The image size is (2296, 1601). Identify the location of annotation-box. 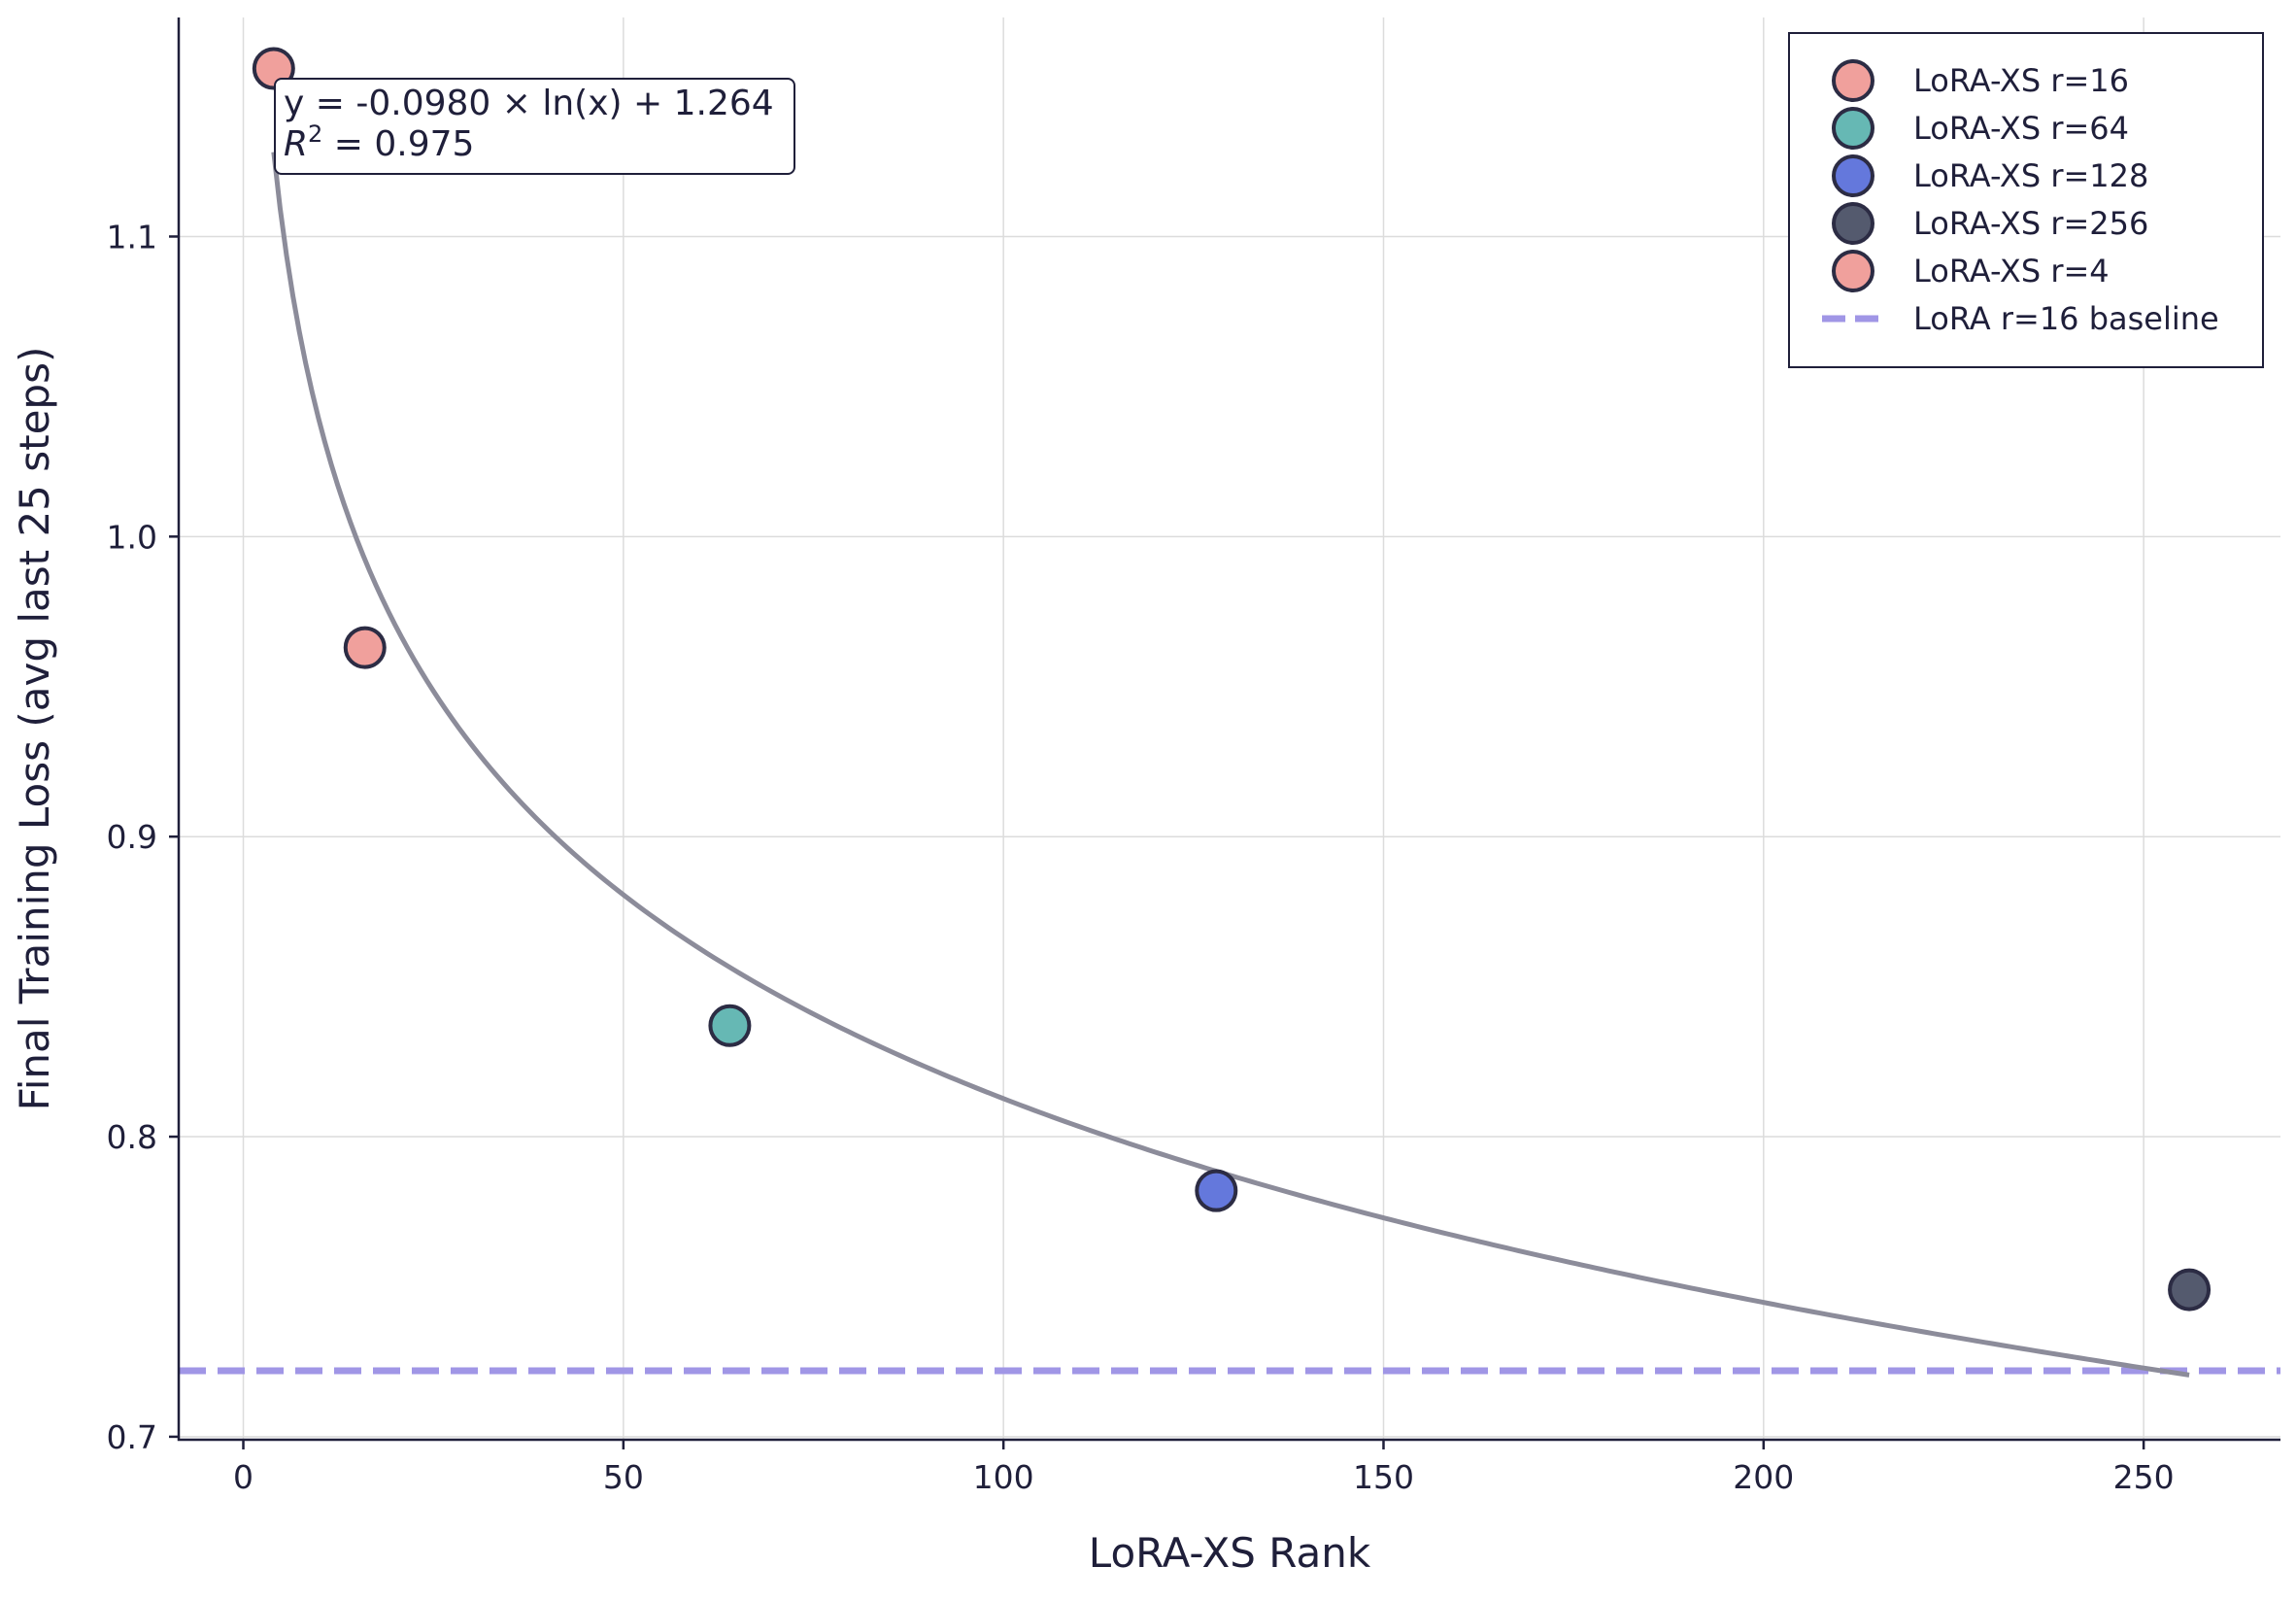
(535, 126).